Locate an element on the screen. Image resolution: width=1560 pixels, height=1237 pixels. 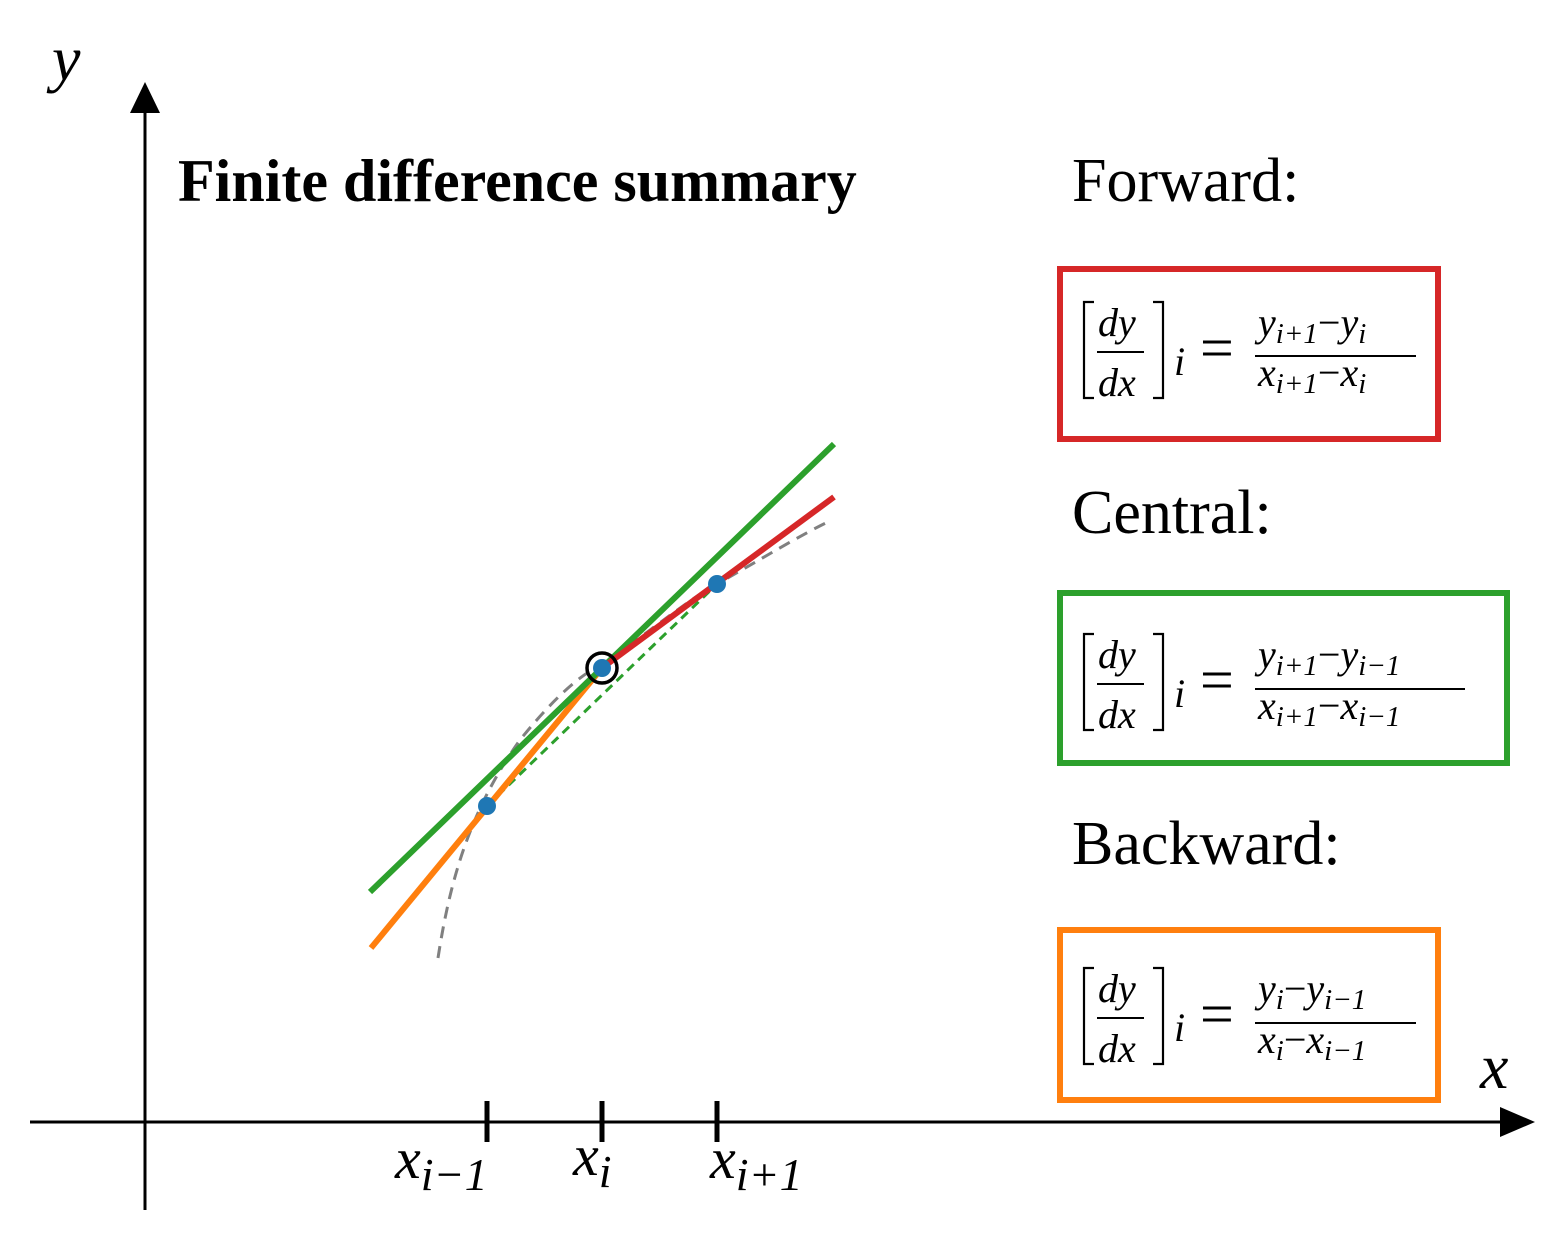
backward-formula: dy dx i = yi−yi−1 xi−xi−1 is located at coordinates (1249, 1018).